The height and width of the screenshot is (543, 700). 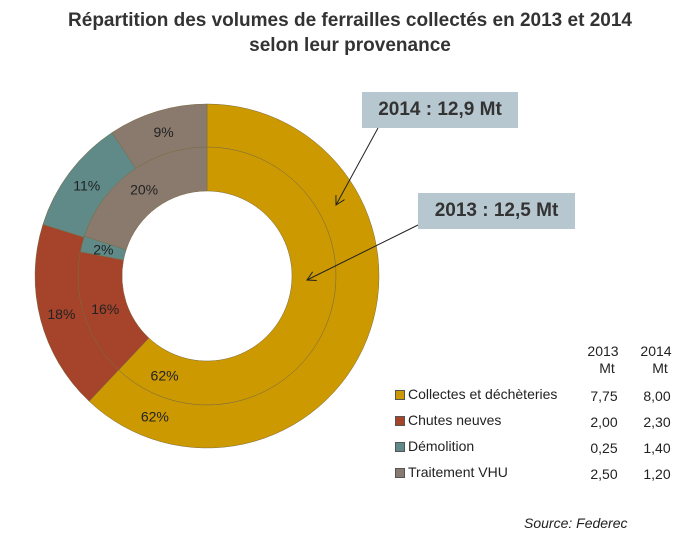 What do you see at coordinates (656, 351) in the screenshot?
I see `header-2014-year: 2014` at bounding box center [656, 351].